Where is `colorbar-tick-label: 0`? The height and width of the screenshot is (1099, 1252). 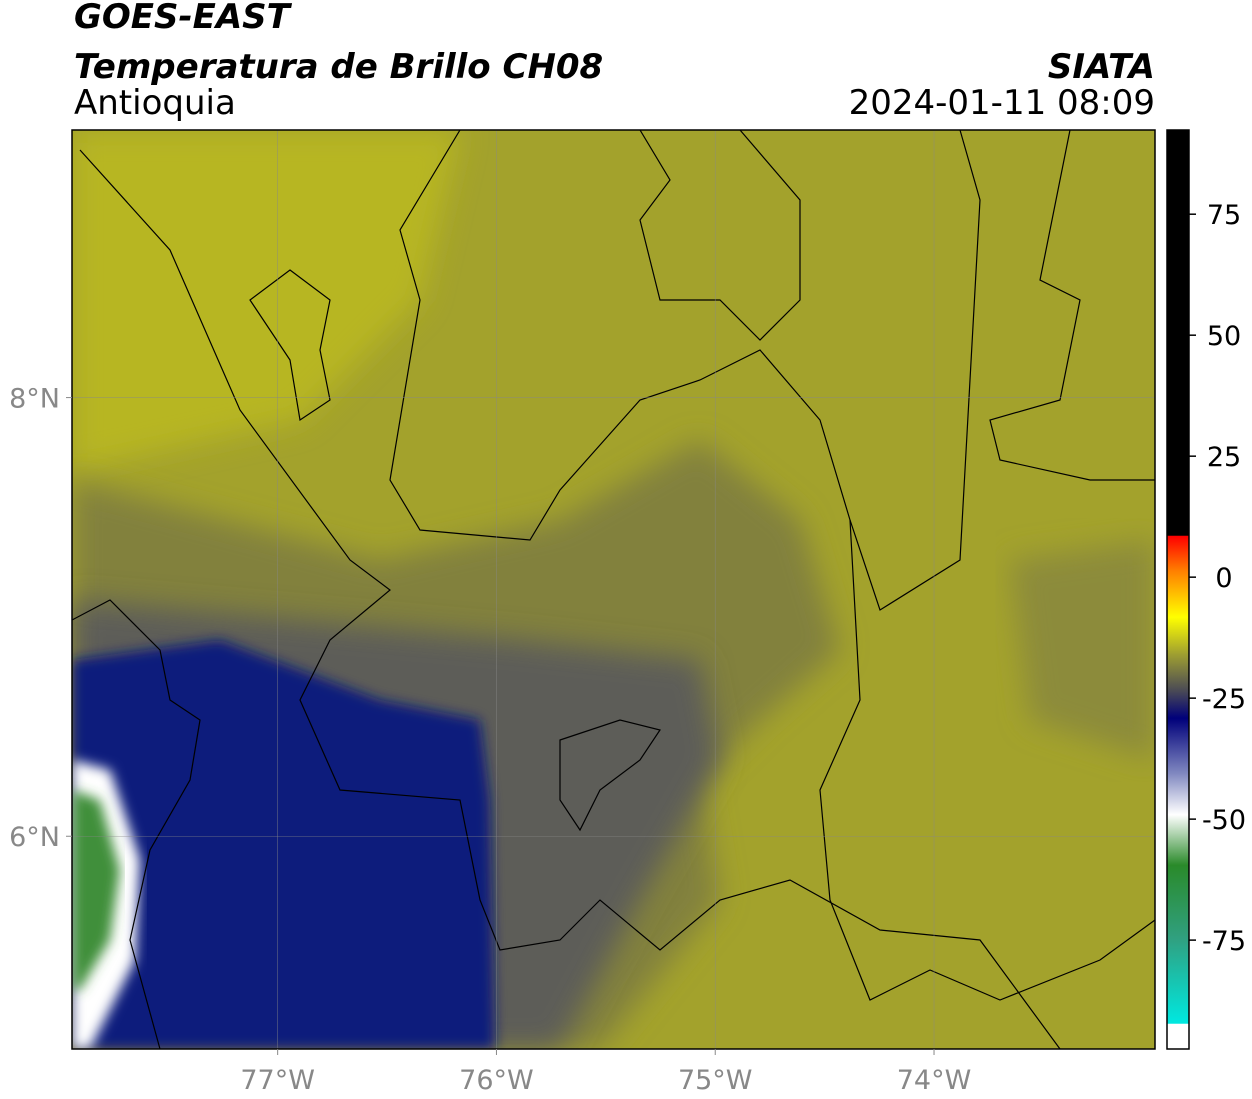 colorbar-tick-label: 0 is located at coordinates (1223, 578).